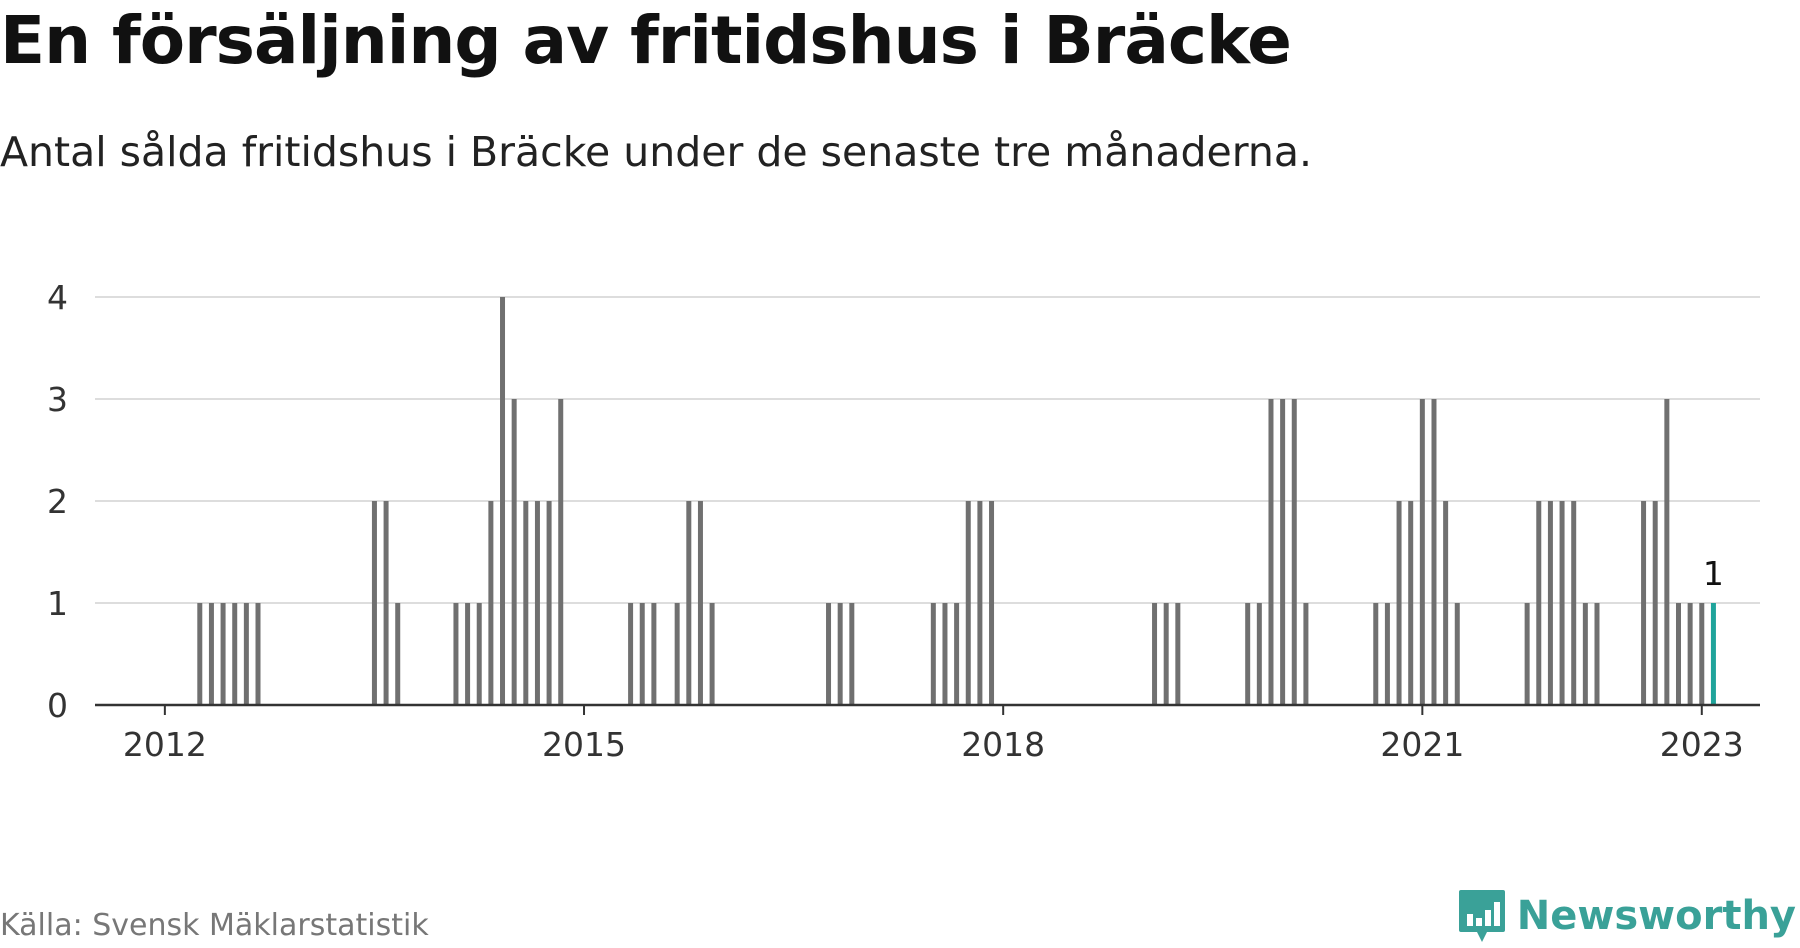 This screenshot has width=1800, height=948. What do you see at coordinates (1481, 916) in the screenshot?
I see `newsworthy-logo-icon` at bounding box center [1481, 916].